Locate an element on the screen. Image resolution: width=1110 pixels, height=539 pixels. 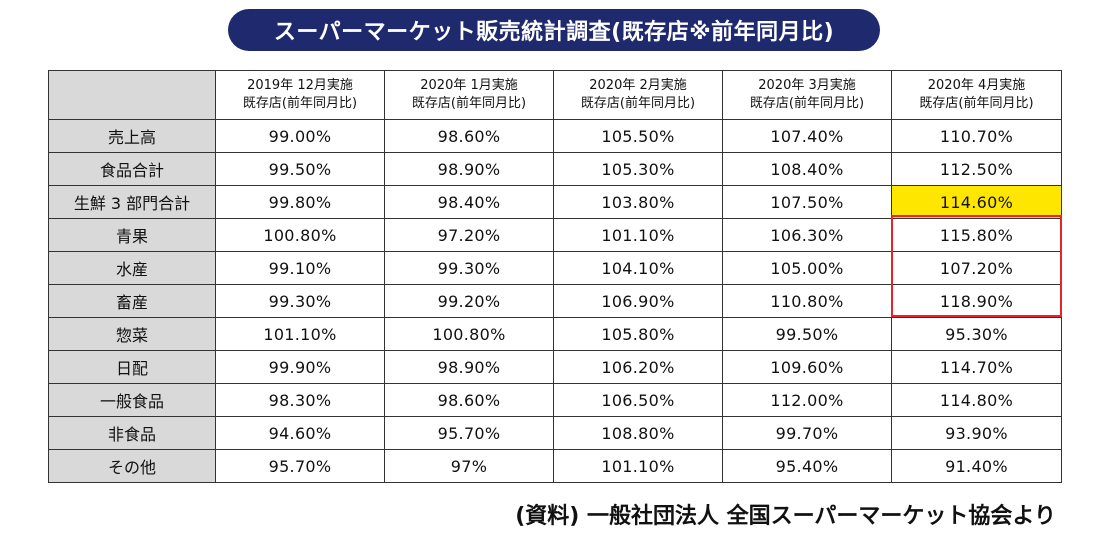
row-label: 食品合計 is located at coordinates (132, 169).